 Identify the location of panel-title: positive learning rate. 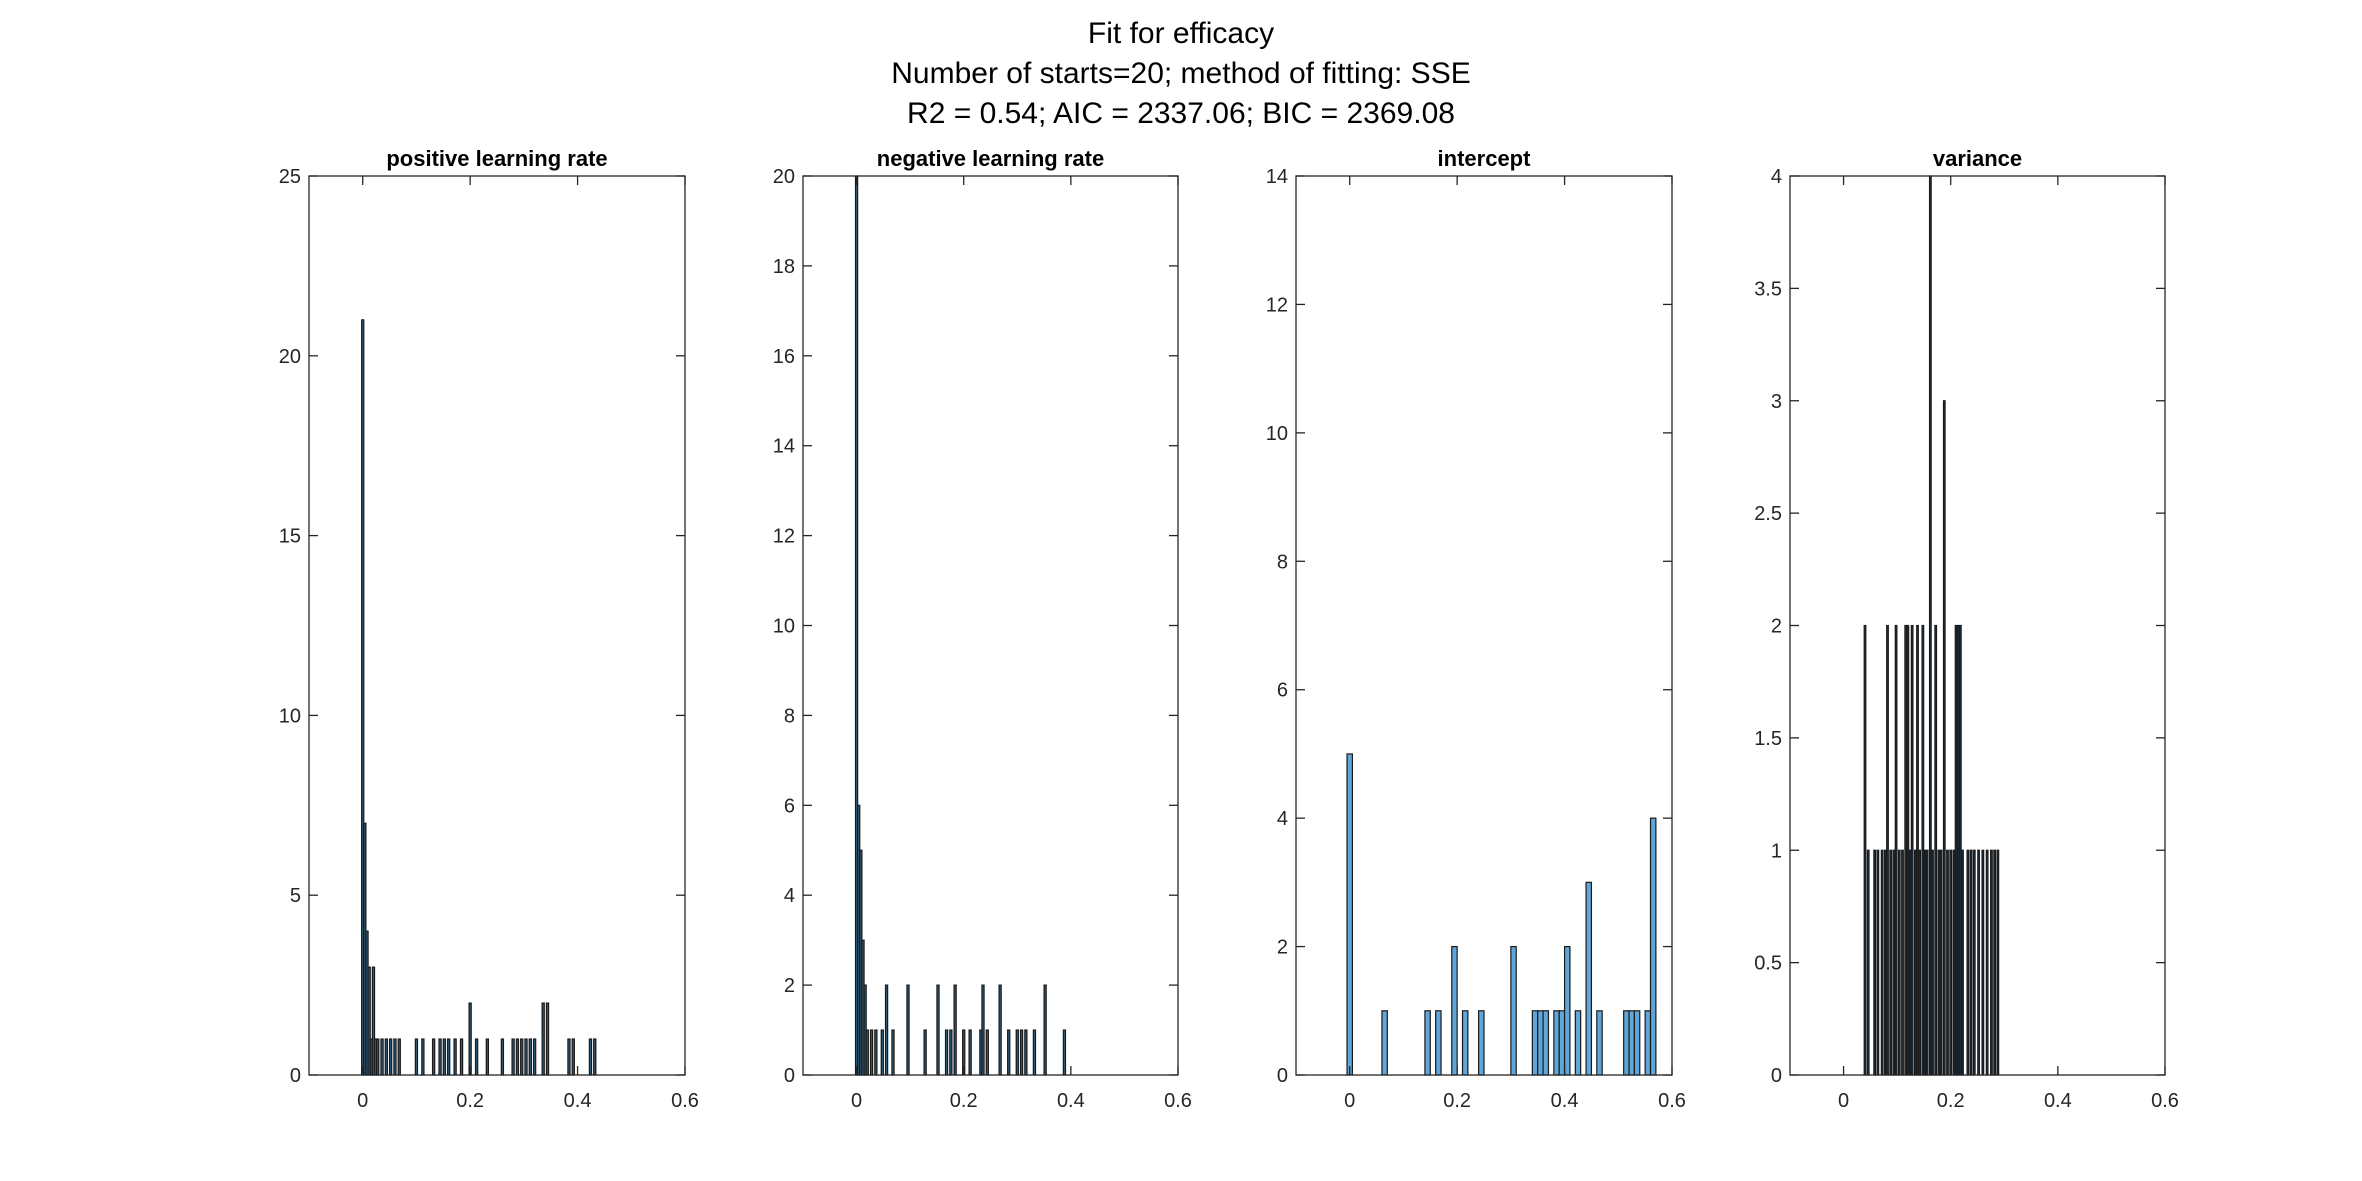
(496, 158).